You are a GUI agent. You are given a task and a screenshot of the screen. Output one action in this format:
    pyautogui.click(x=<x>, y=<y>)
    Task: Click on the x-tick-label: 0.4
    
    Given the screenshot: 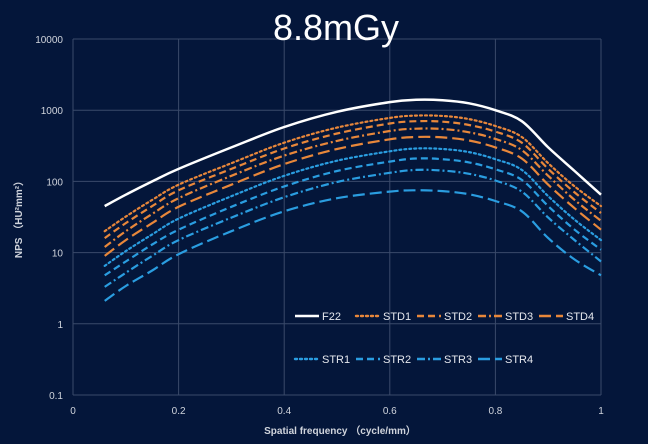 What is the action you would take?
    pyautogui.click(x=284, y=411)
    